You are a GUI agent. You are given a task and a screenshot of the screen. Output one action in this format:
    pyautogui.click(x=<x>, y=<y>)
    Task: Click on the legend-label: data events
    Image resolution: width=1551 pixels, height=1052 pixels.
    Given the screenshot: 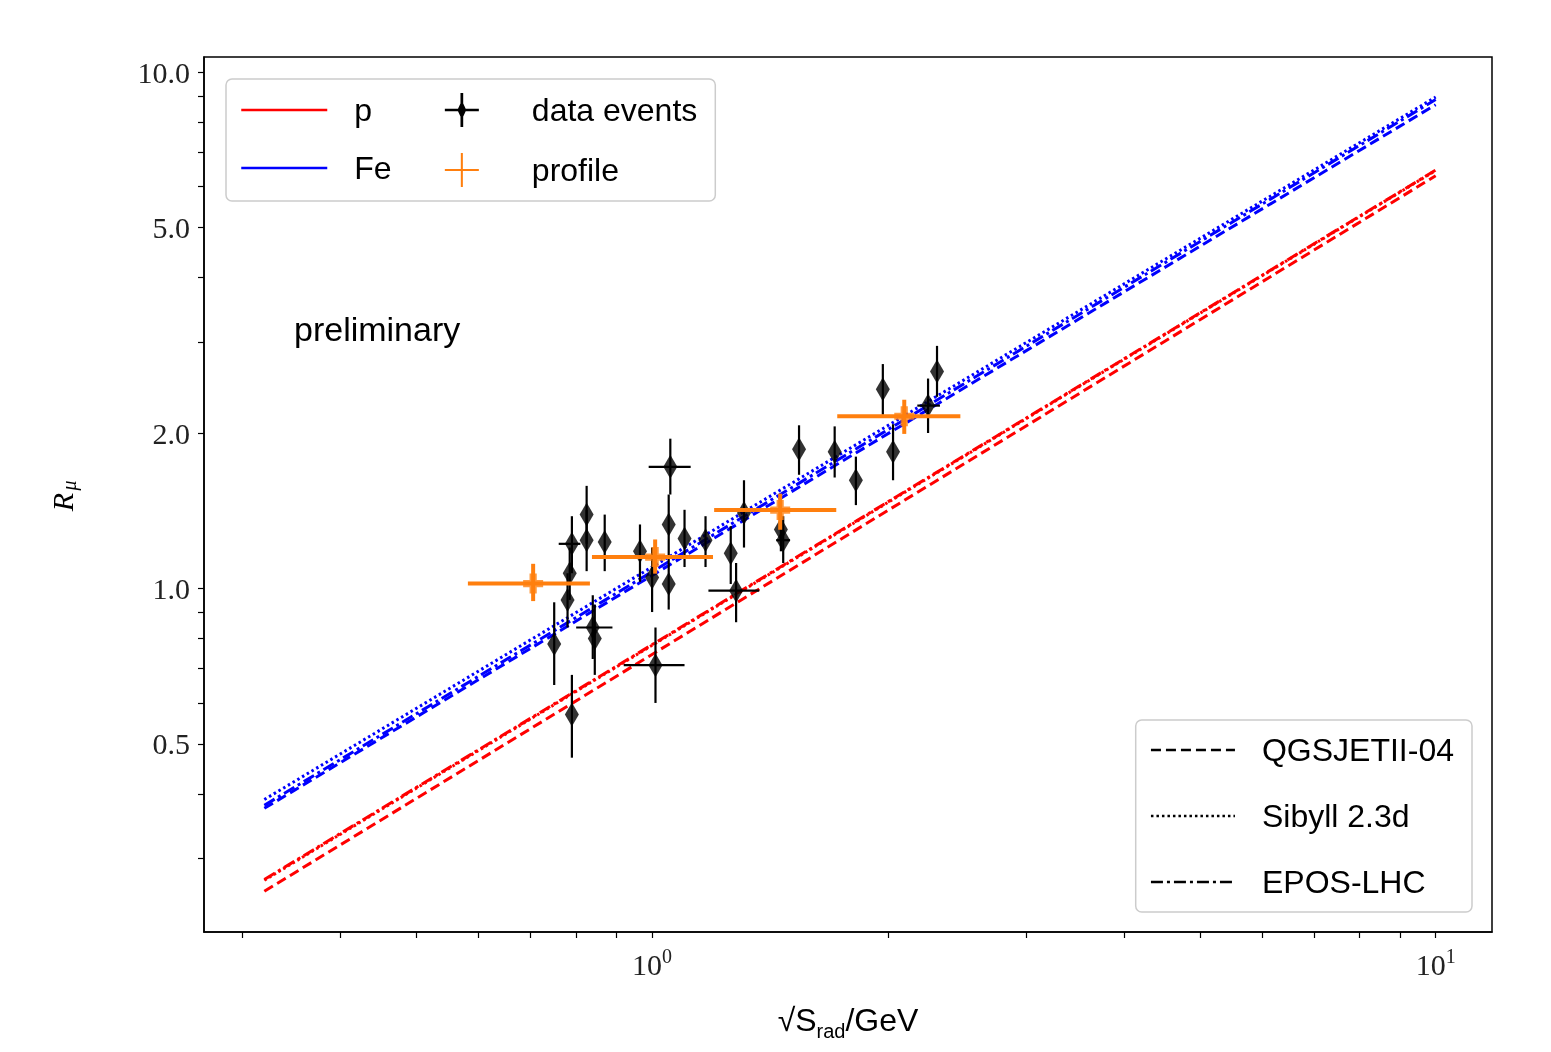 What is the action you would take?
    pyautogui.click(x=614, y=110)
    